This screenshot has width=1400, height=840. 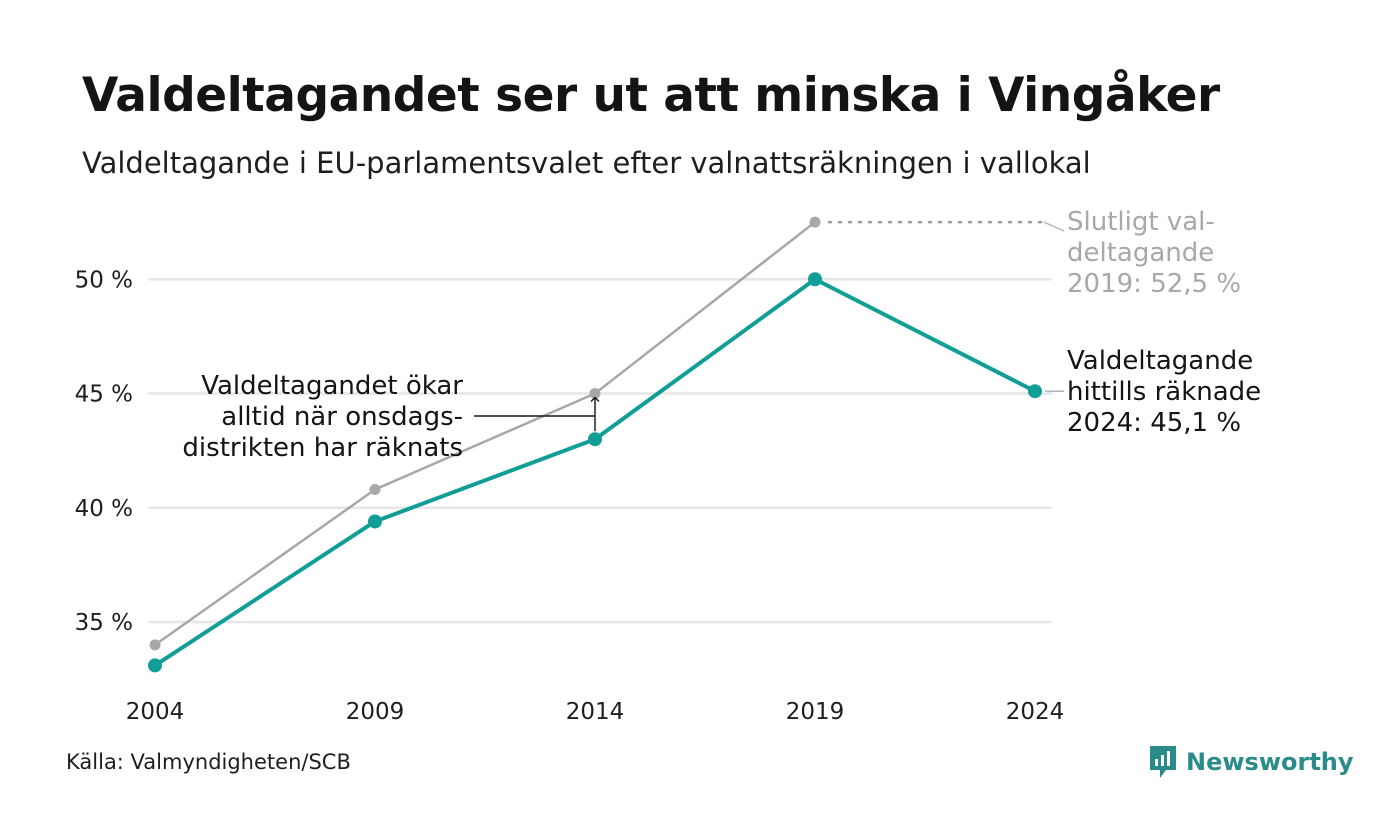 What do you see at coordinates (1160, 361) in the screenshot?
I see `current-annotation-line: Valdeltagande` at bounding box center [1160, 361].